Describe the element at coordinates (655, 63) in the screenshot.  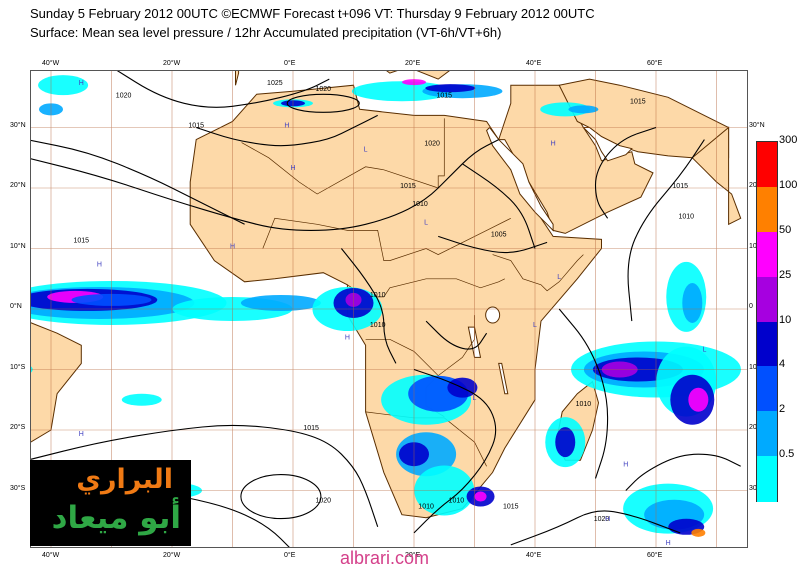
I see `longitude-tick-top: 60°E` at that location.